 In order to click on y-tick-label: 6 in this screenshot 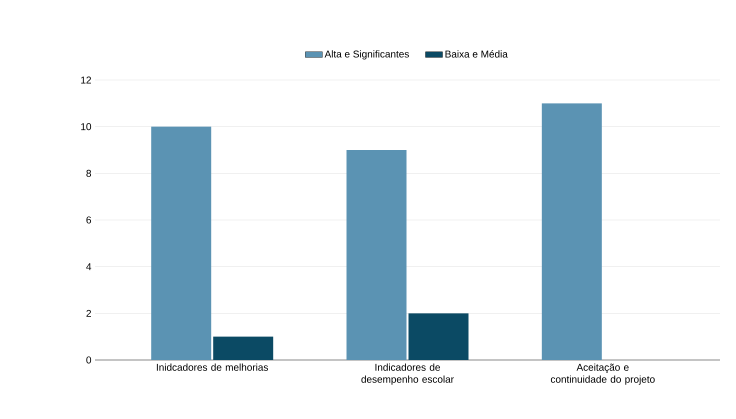, I will do `click(89, 220)`.